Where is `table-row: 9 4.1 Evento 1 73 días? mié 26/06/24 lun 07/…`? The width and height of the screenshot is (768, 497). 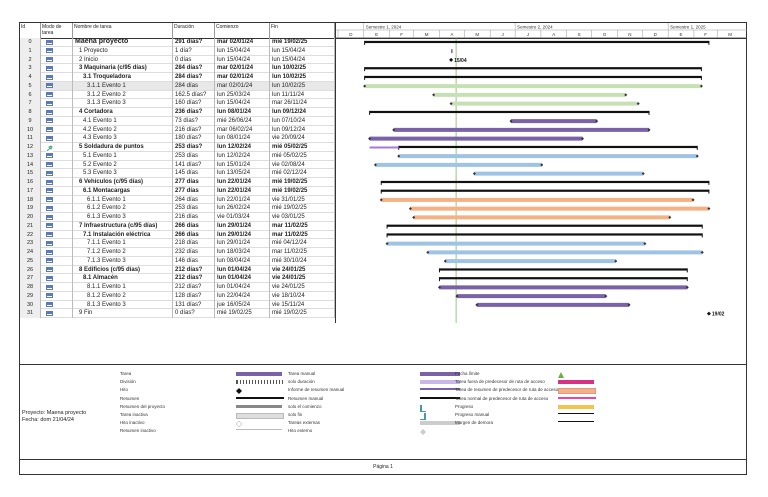
table-row: 9 4.1 Evento 1 73 días? mié 26/06/24 lun 07/… is located at coordinates (177, 121).